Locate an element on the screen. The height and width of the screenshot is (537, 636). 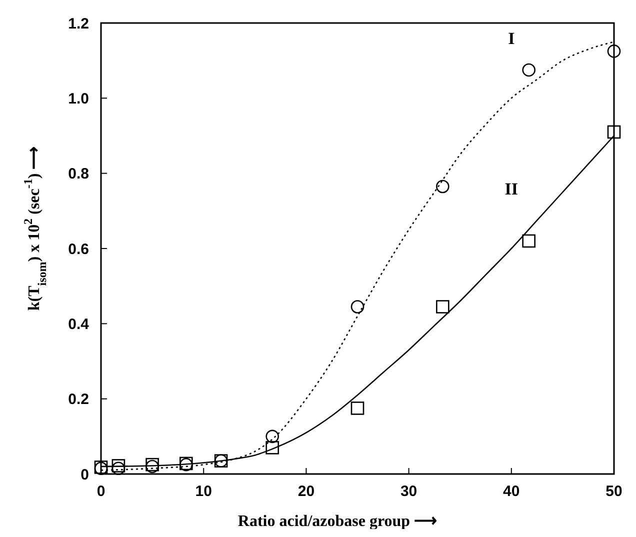
y-tick-label: 0.6 is located at coordinates (78, 249).